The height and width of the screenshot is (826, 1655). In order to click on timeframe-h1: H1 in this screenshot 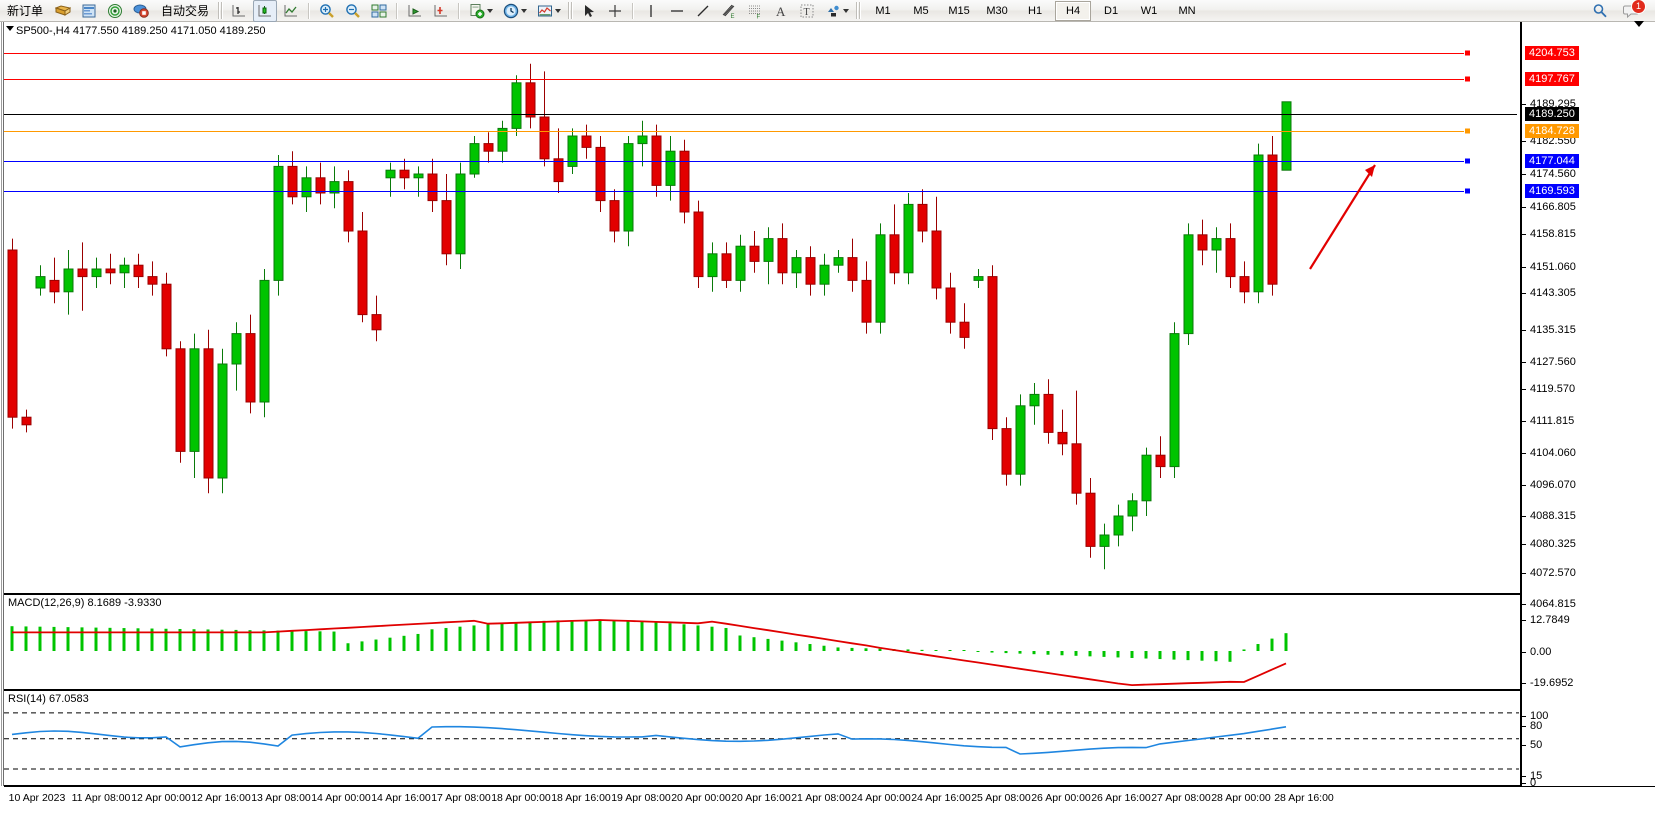, I will do `click(1035, 10)`.